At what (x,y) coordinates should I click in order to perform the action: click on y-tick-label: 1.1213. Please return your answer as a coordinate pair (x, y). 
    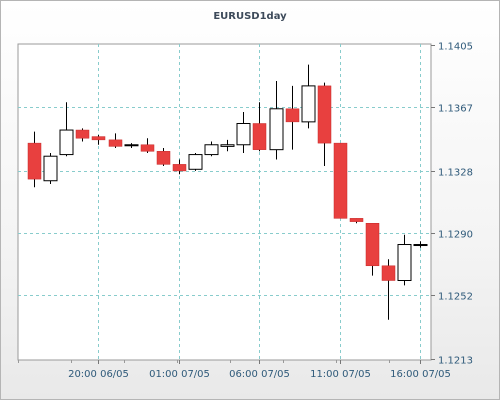
    Looking at the image, I should click on (455, 361).